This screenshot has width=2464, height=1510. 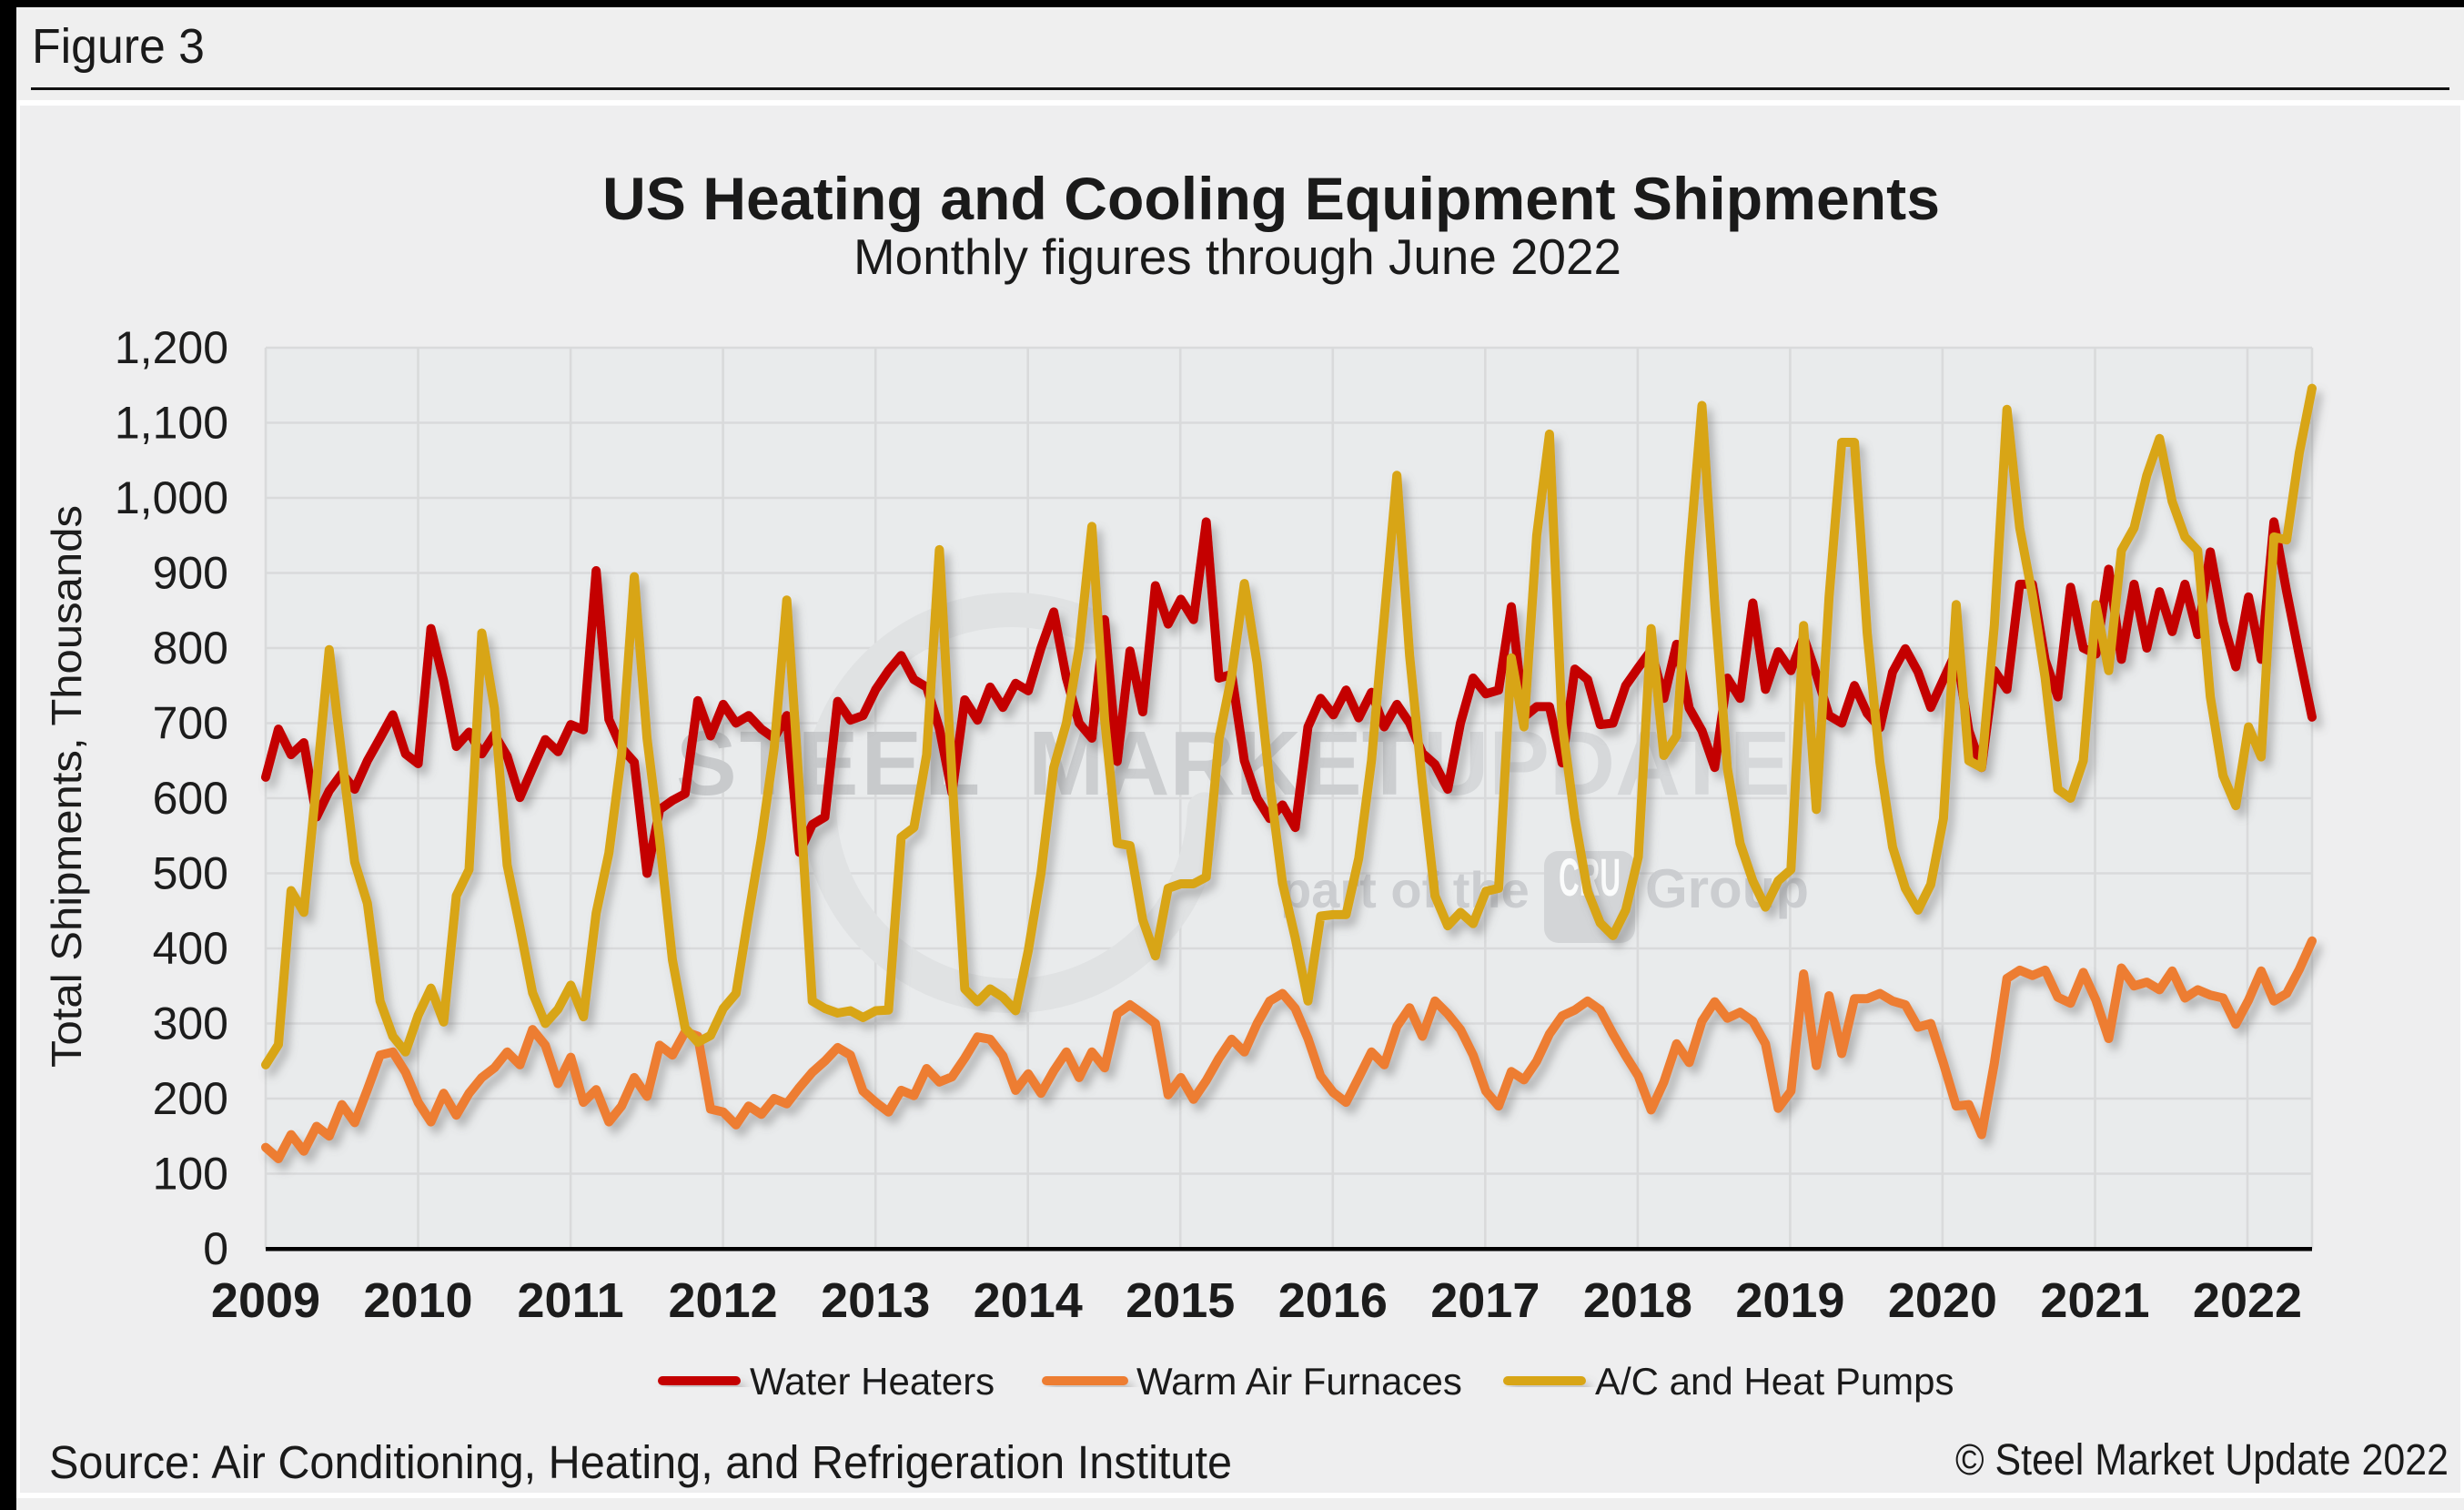 What do you see at coordinates (1333, 1300) in the screenshot?
I see `svg-text: 2016` at bounding box center [1333, 1300].